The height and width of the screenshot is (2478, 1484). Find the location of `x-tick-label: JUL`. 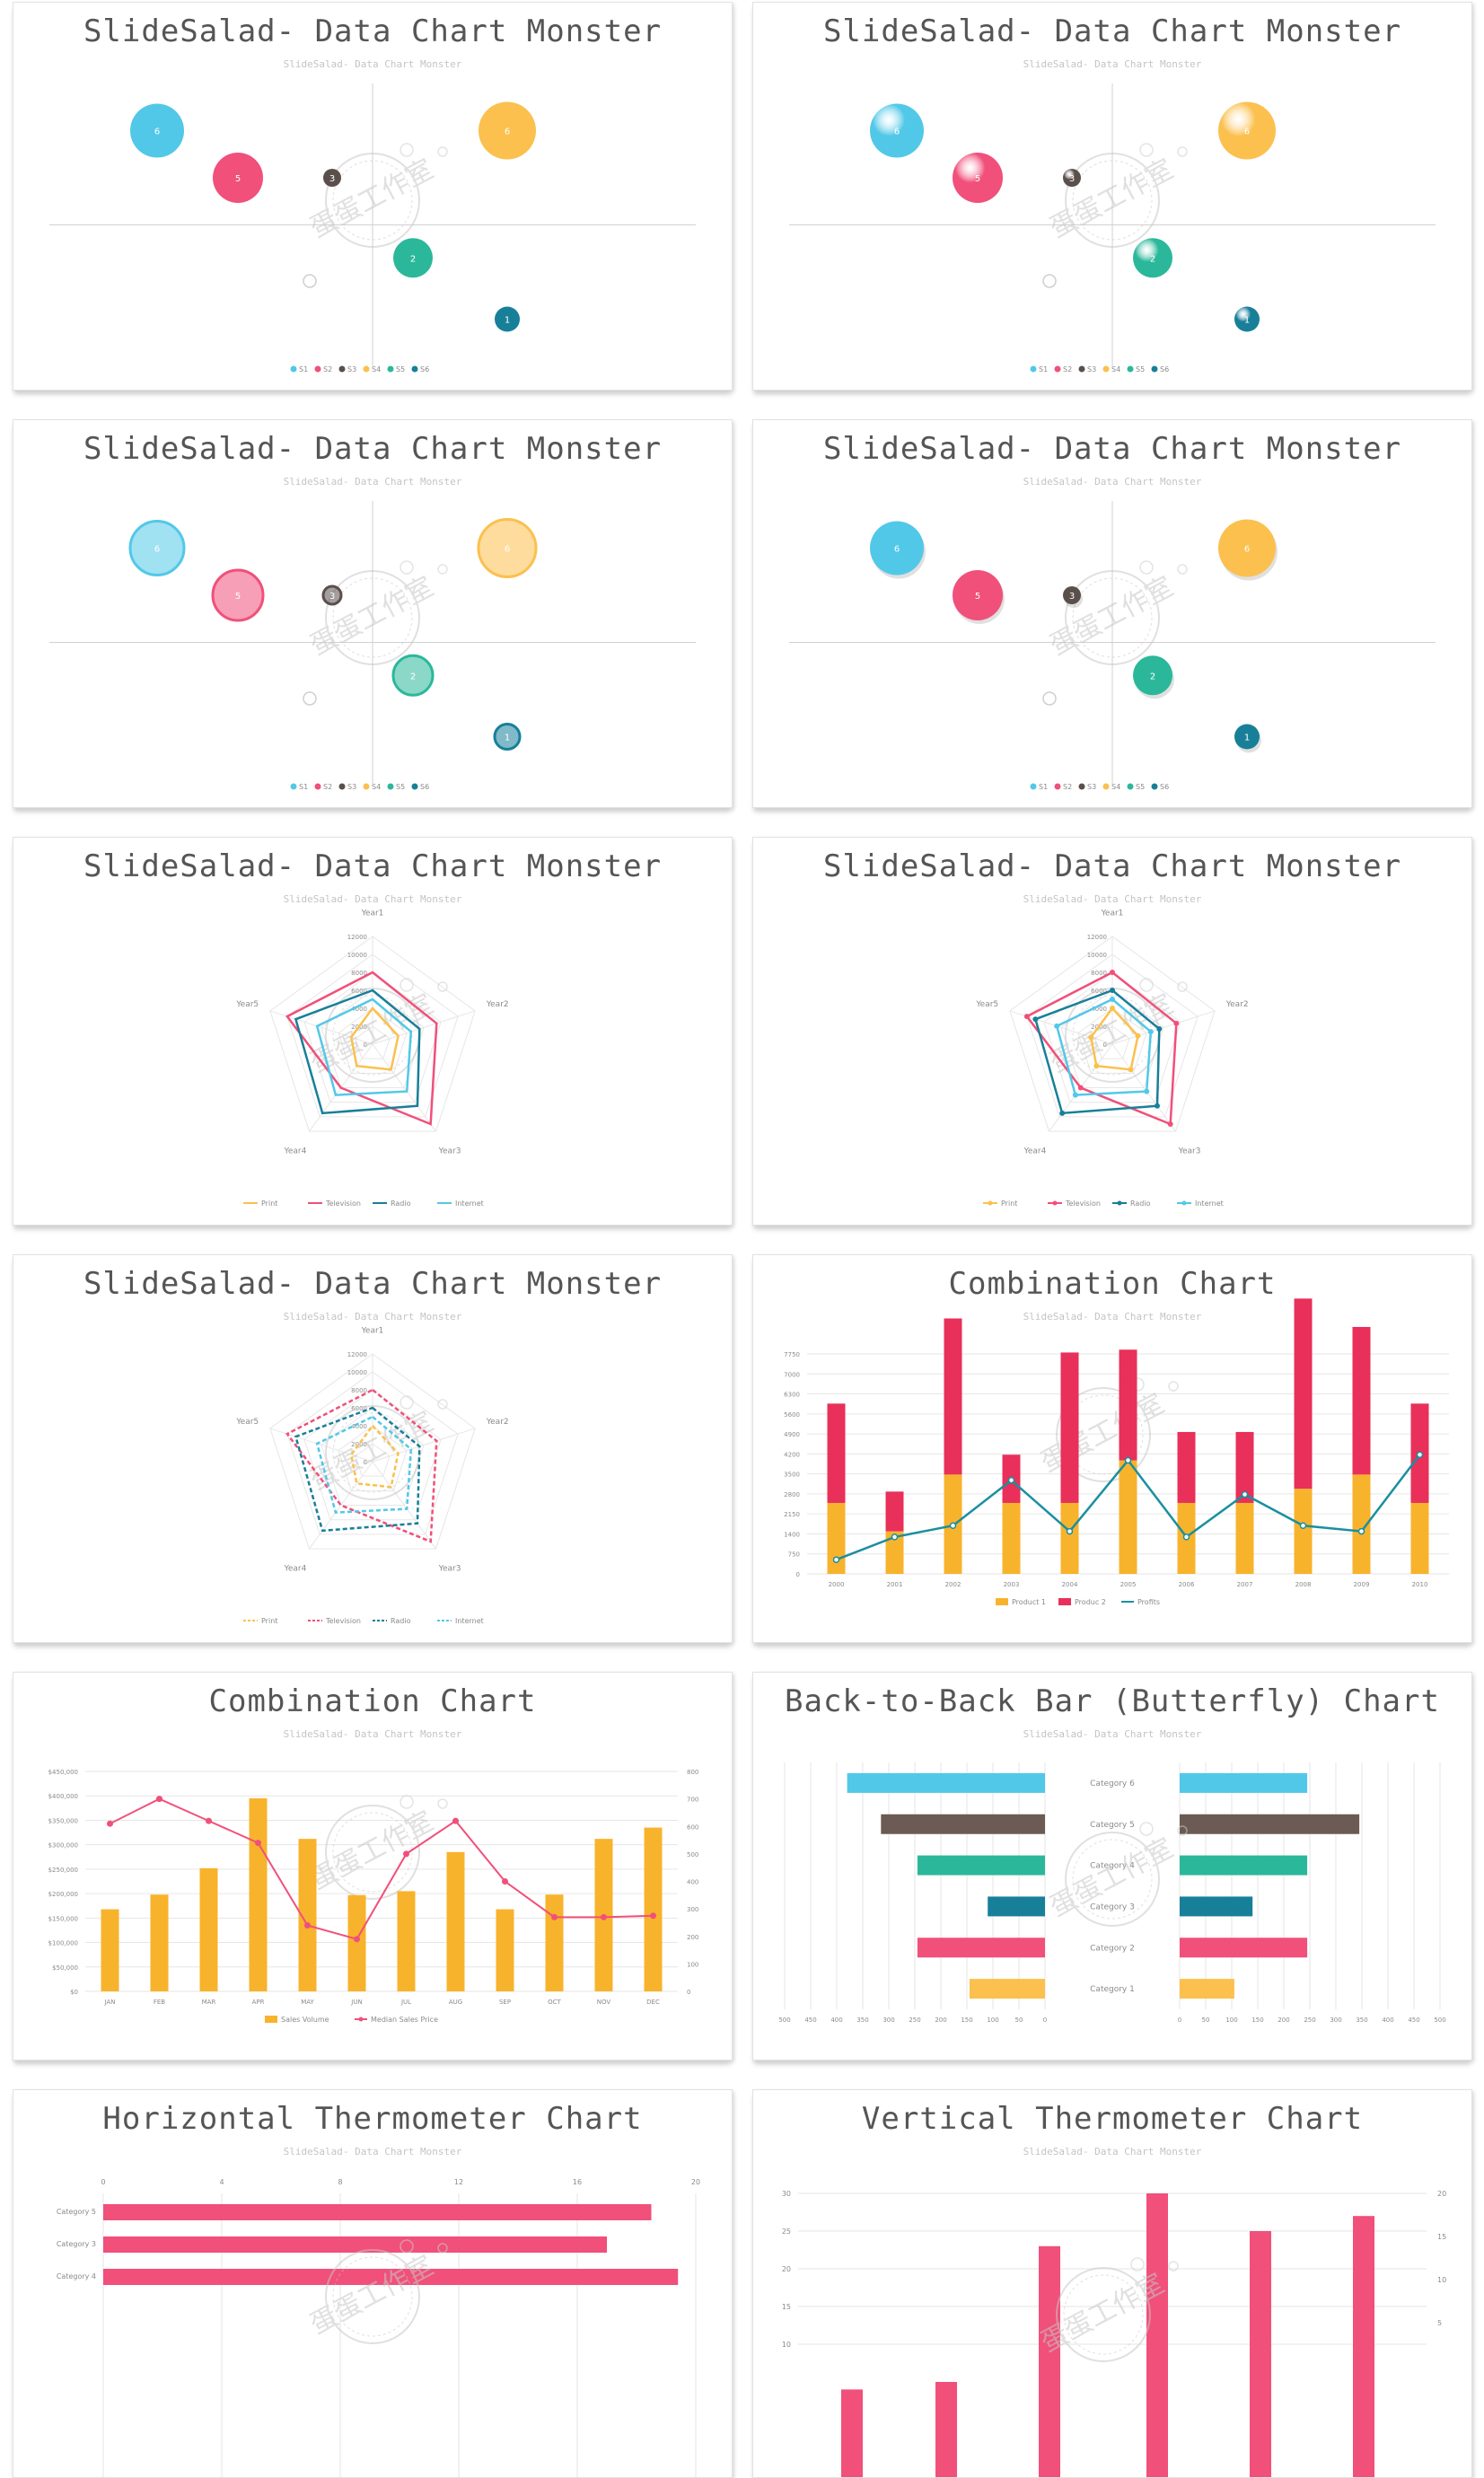

x-tick-label: JUL is located at coordinates (405, 2003).